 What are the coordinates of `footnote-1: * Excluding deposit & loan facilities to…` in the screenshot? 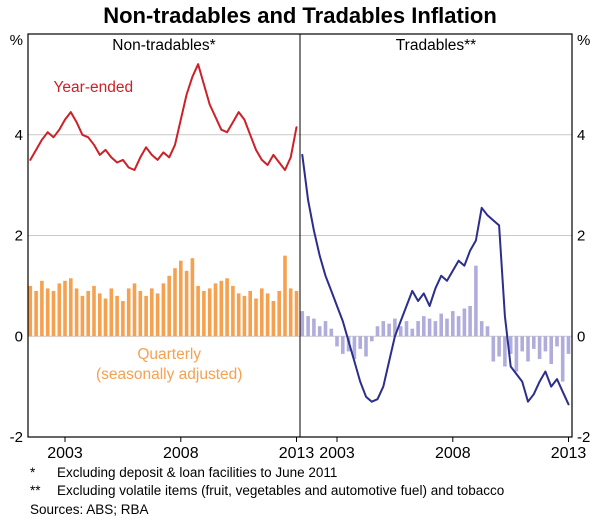 It's located at (311, 473).